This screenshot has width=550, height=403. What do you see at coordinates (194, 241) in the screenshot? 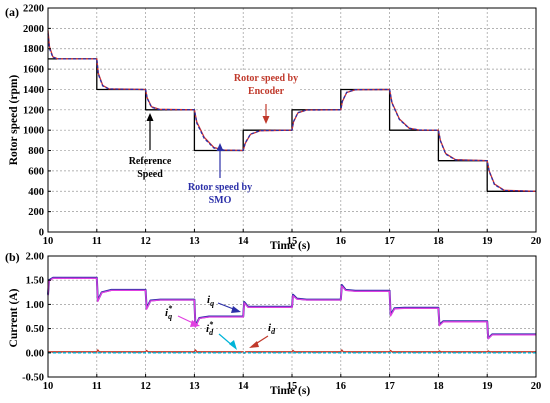
I see `panel-a-x-tick-label: 13` at bounding box center [194, 241].